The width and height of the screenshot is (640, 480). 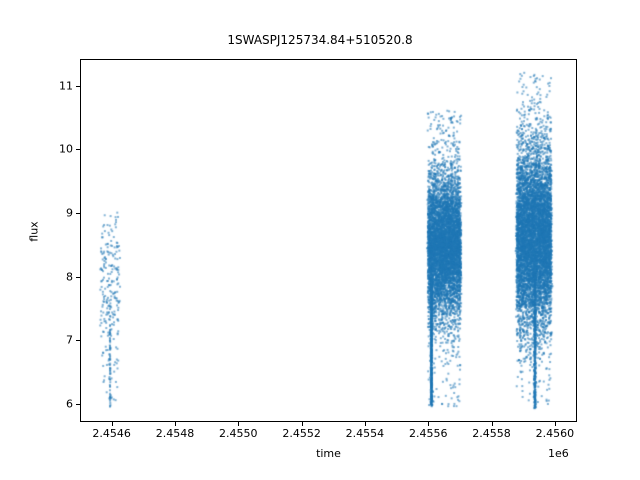 What do you see at coordinates (558, 453) in the screenshot?
I see `x-axis-offset-text: 1e6` at bounding box center [558, 453].